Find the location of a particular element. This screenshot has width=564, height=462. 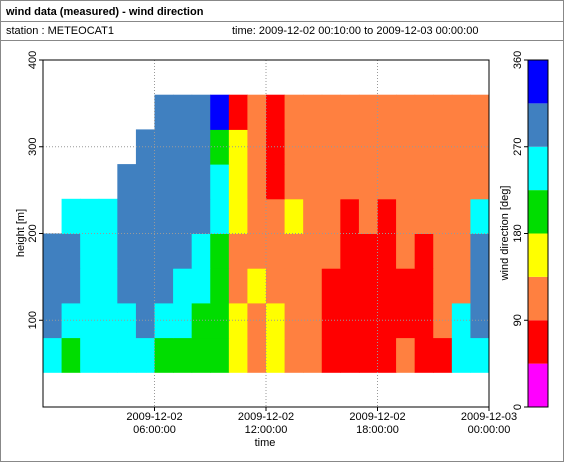

y-tick-label: 400 is located at coordinates (33, 60).